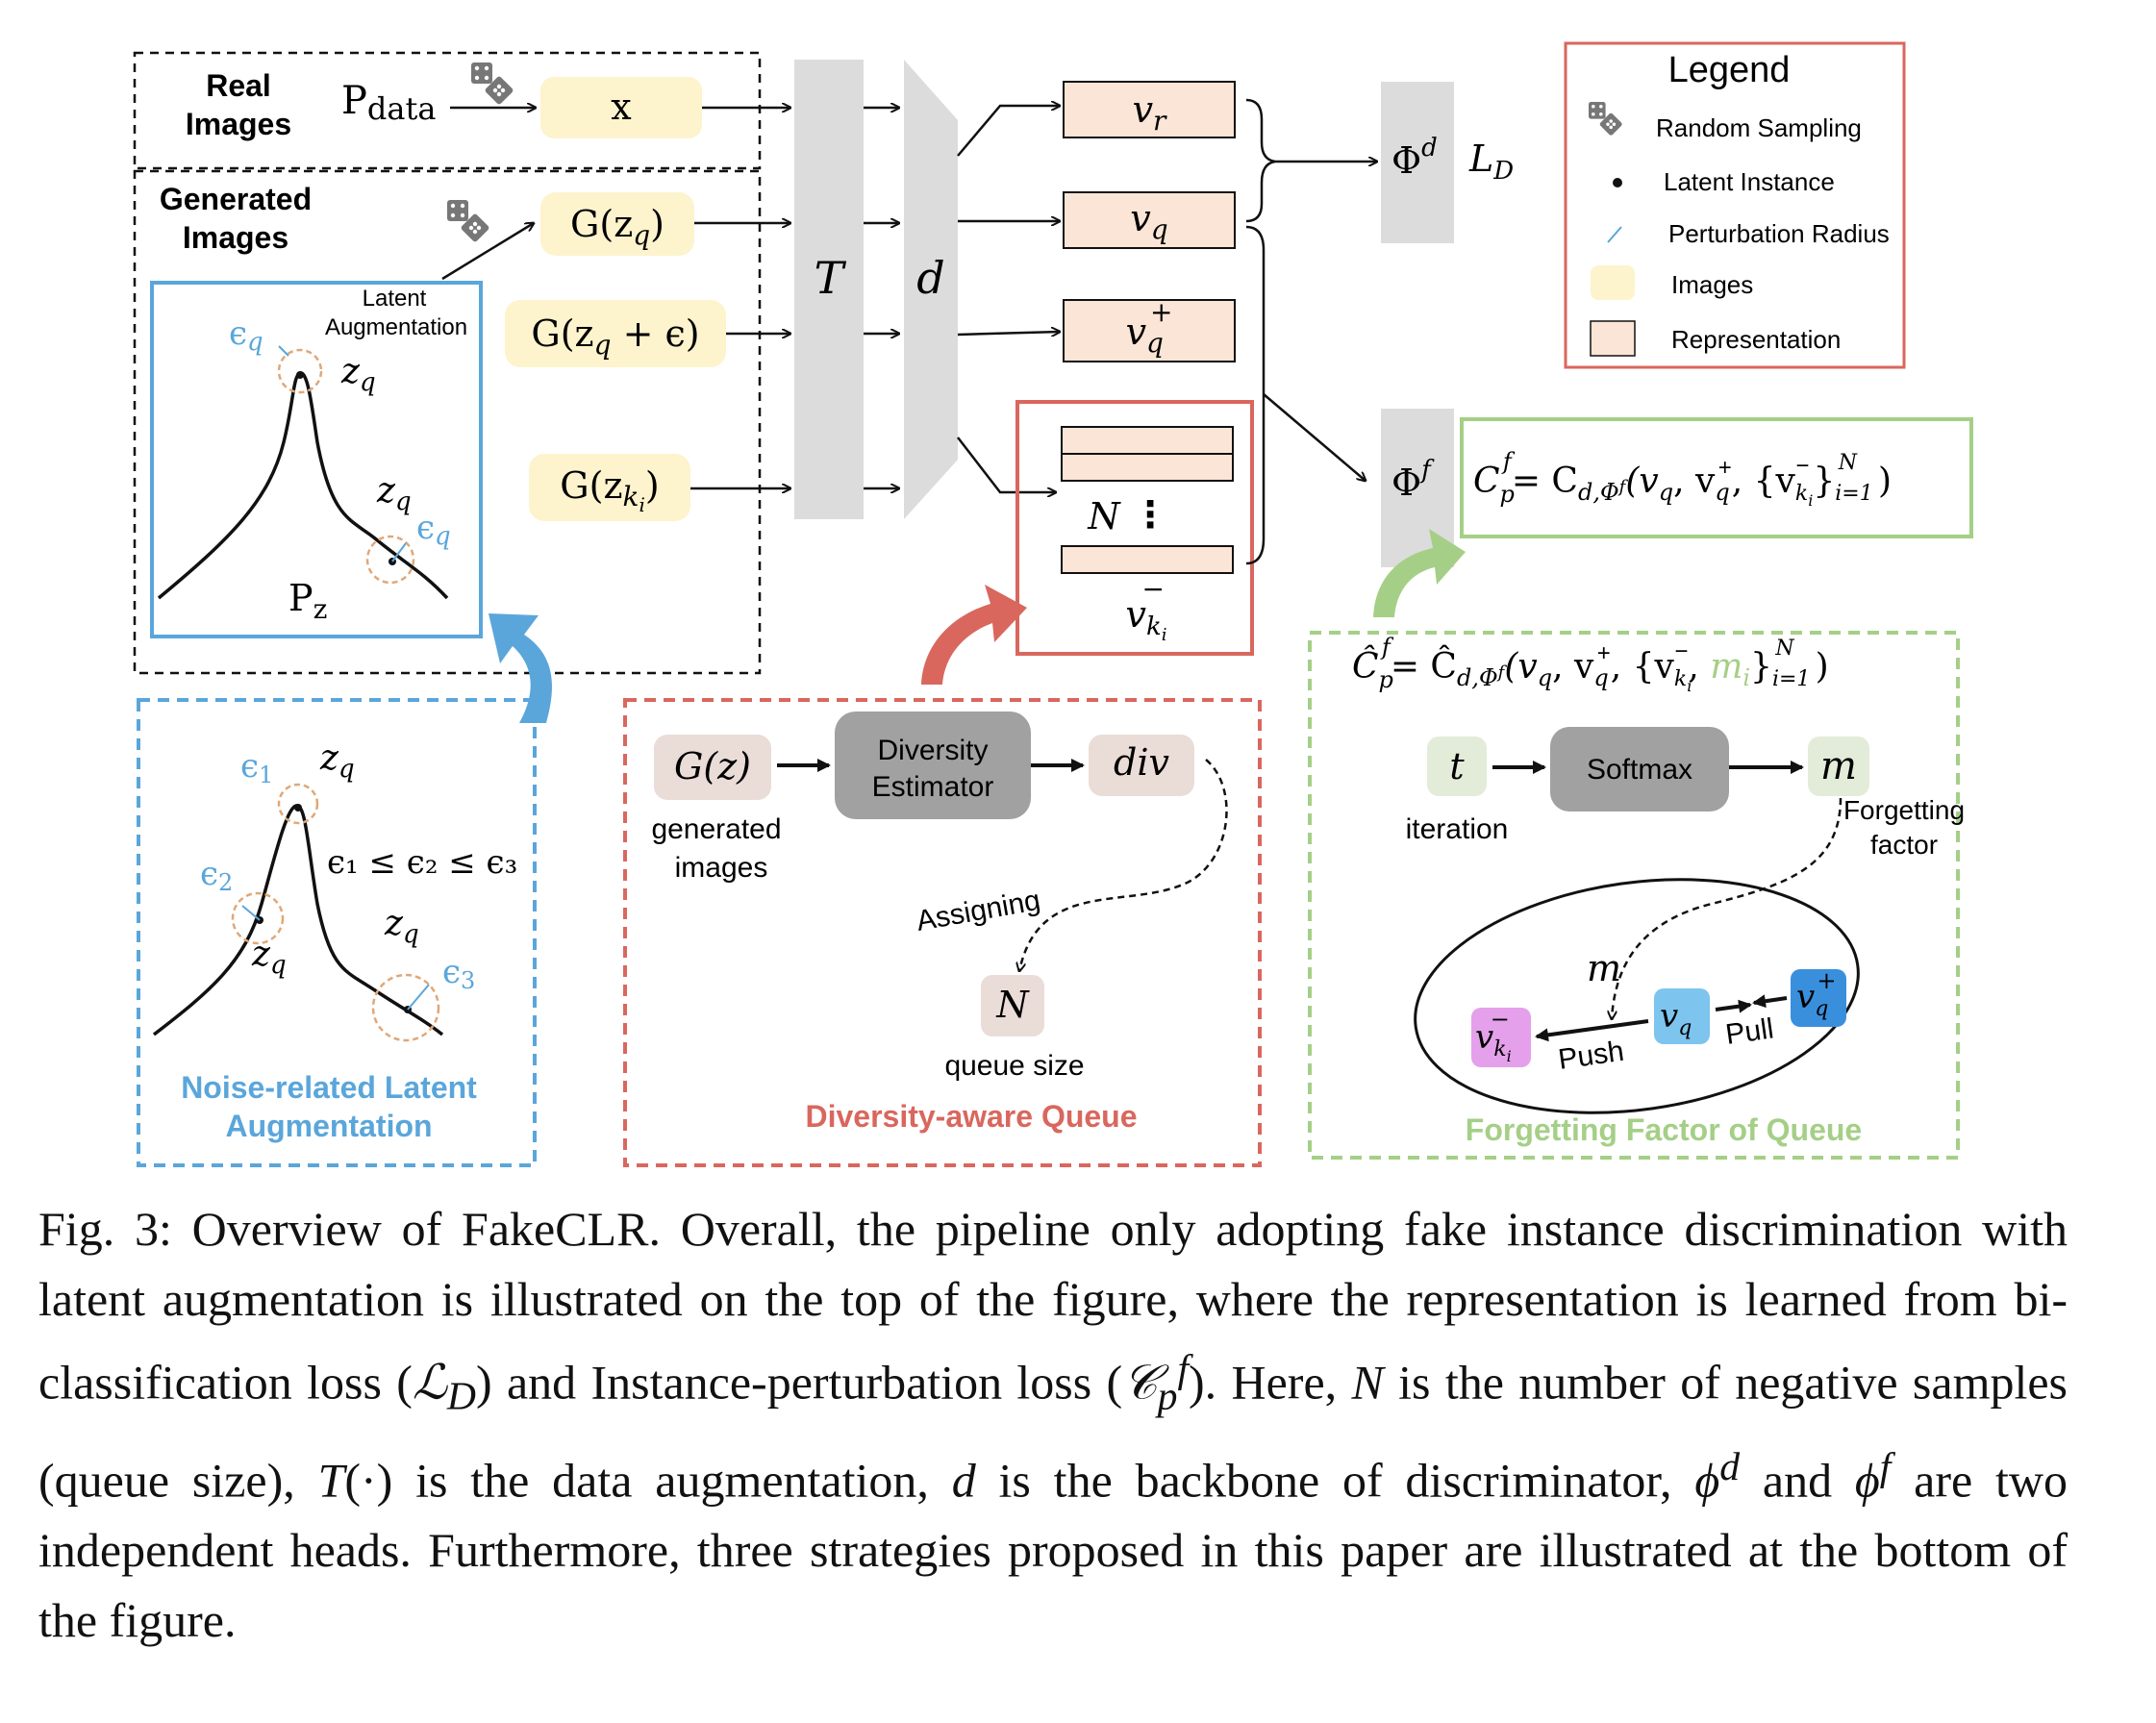  What do you see at coordinates (974, 635) in the screenshot?
I see `red-callout-arrow` at bounding box center [974, 635].